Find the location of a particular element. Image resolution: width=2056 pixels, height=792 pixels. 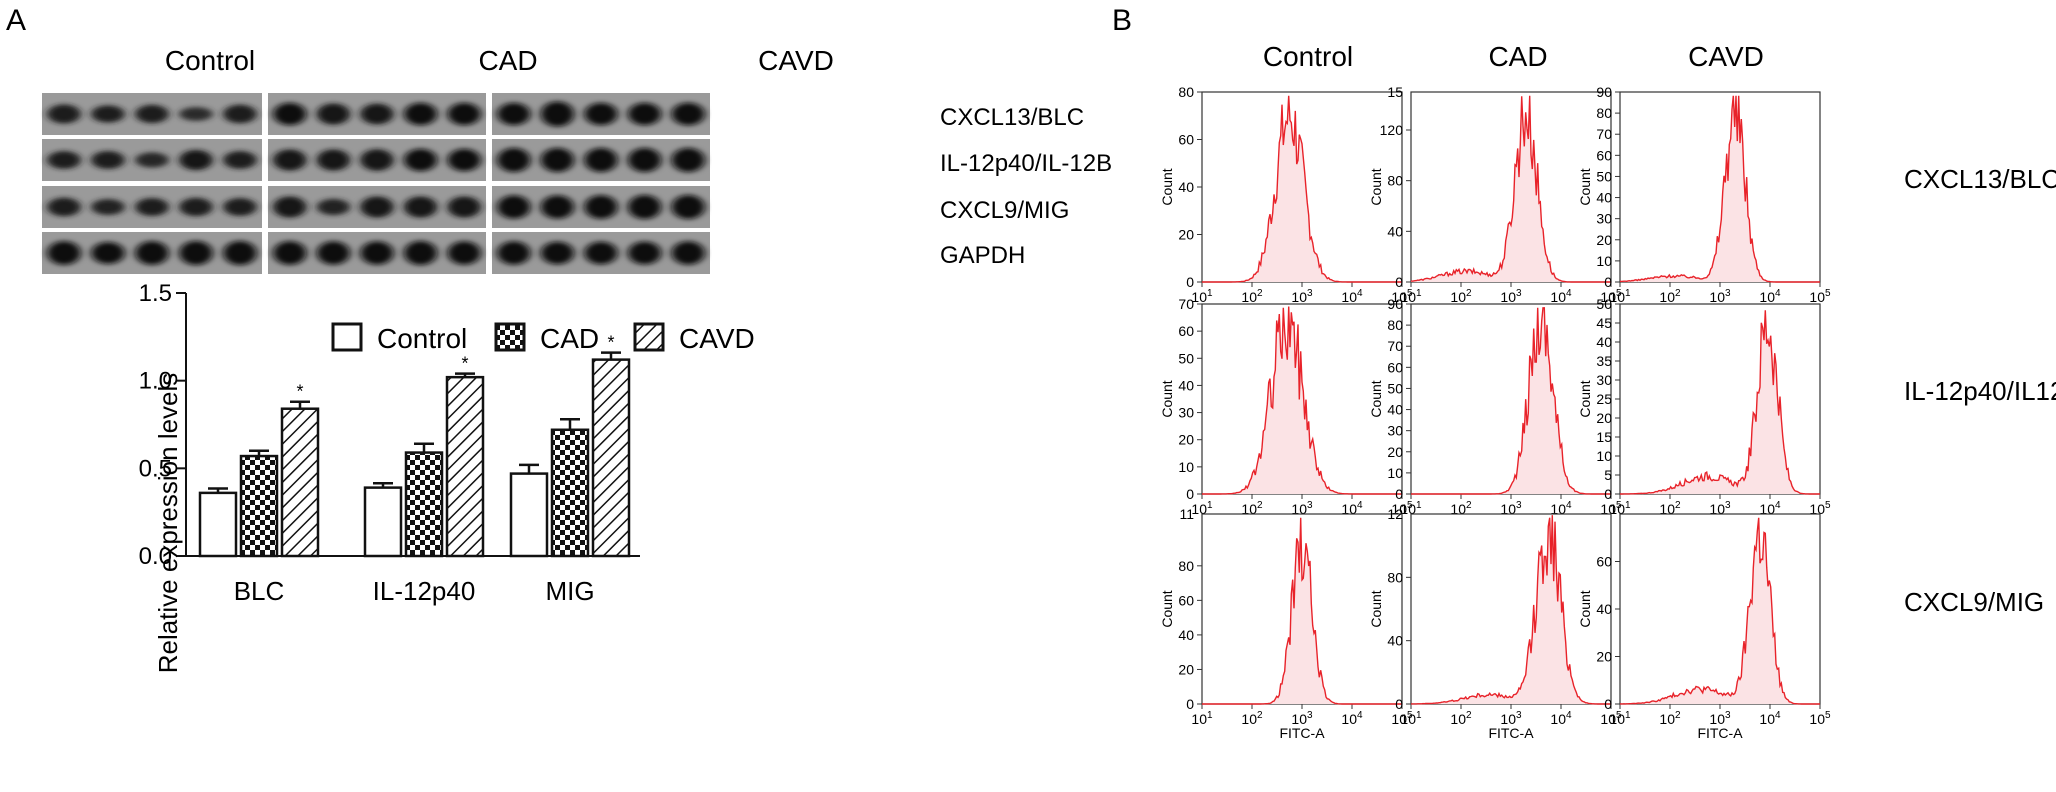

bar-y-tick-label: 1.0 is located at coordinates (155, 381).